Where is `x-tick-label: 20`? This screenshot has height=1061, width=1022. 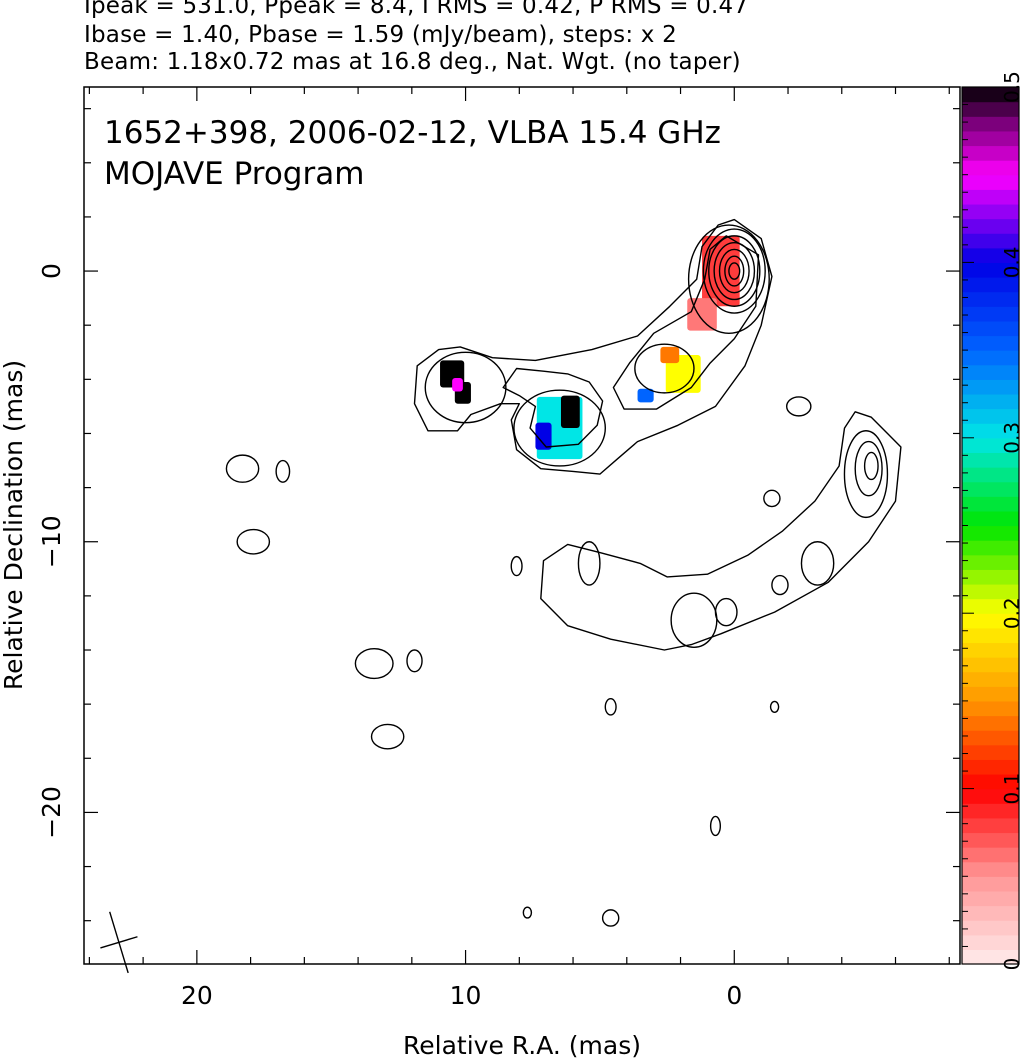
x-tick-label: 20 is located at coordinates (197, 995).